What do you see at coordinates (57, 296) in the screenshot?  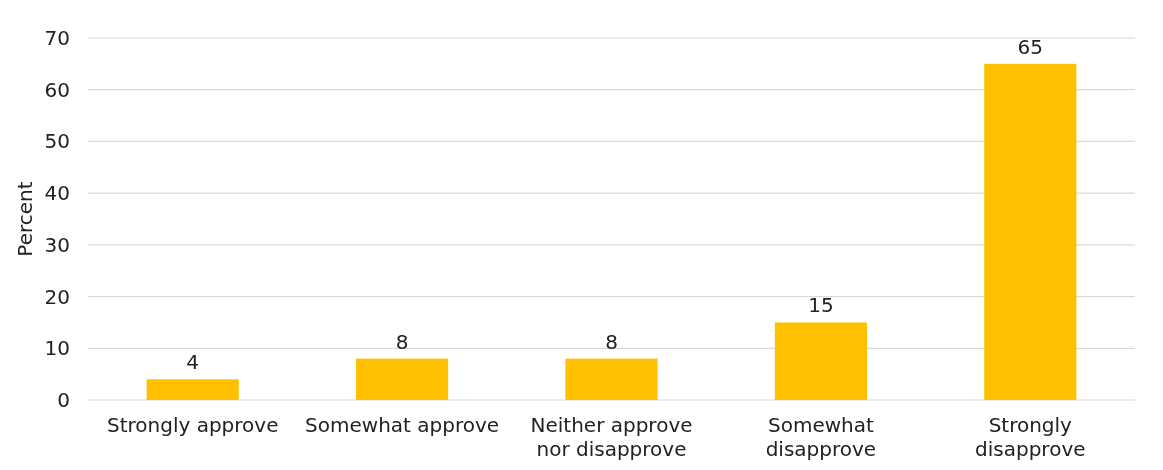 I see `y-tick-label: 20` at bounding box center [57, 296].